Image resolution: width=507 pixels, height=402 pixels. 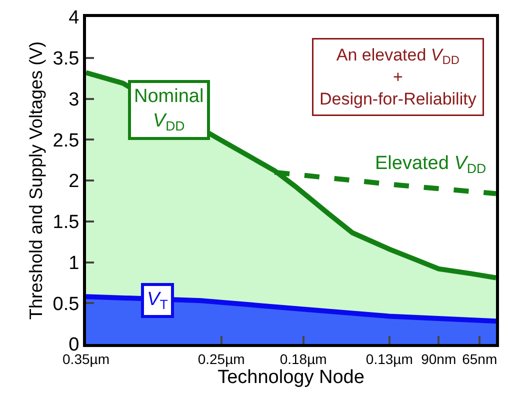 I want to click on y-tick-label: 2, so click(x=74, y=181).